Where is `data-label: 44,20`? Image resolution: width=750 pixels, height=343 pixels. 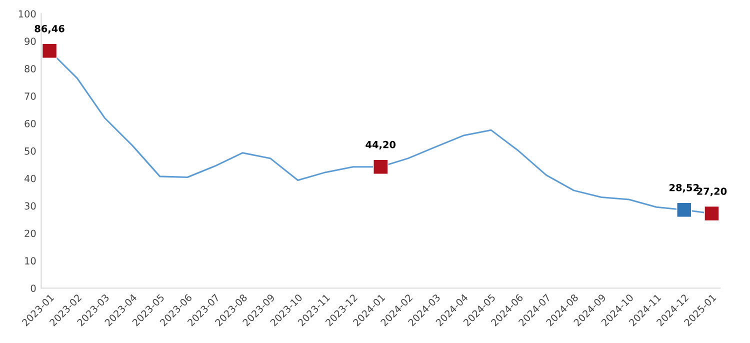
data-label: 44,20 is located at coordinates (381, 145).